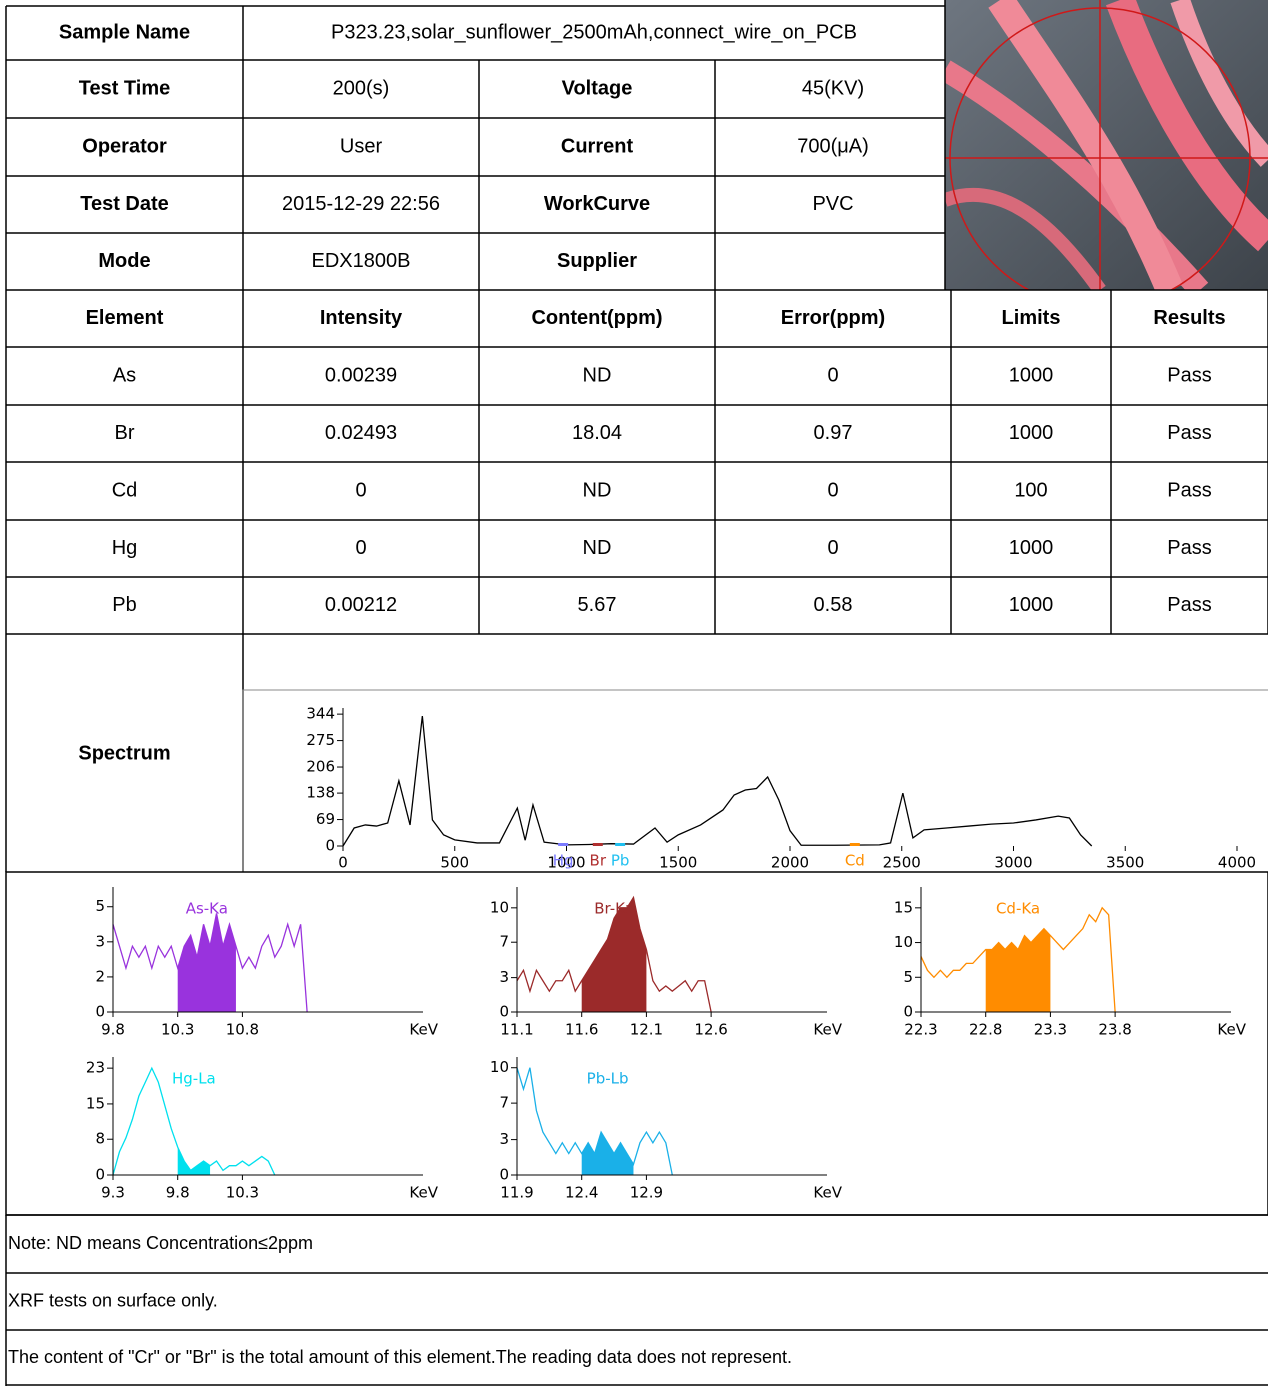 The image size is (1268, 1386). I want to click on peak-label: Cd-Ka, so click(1018, 909).